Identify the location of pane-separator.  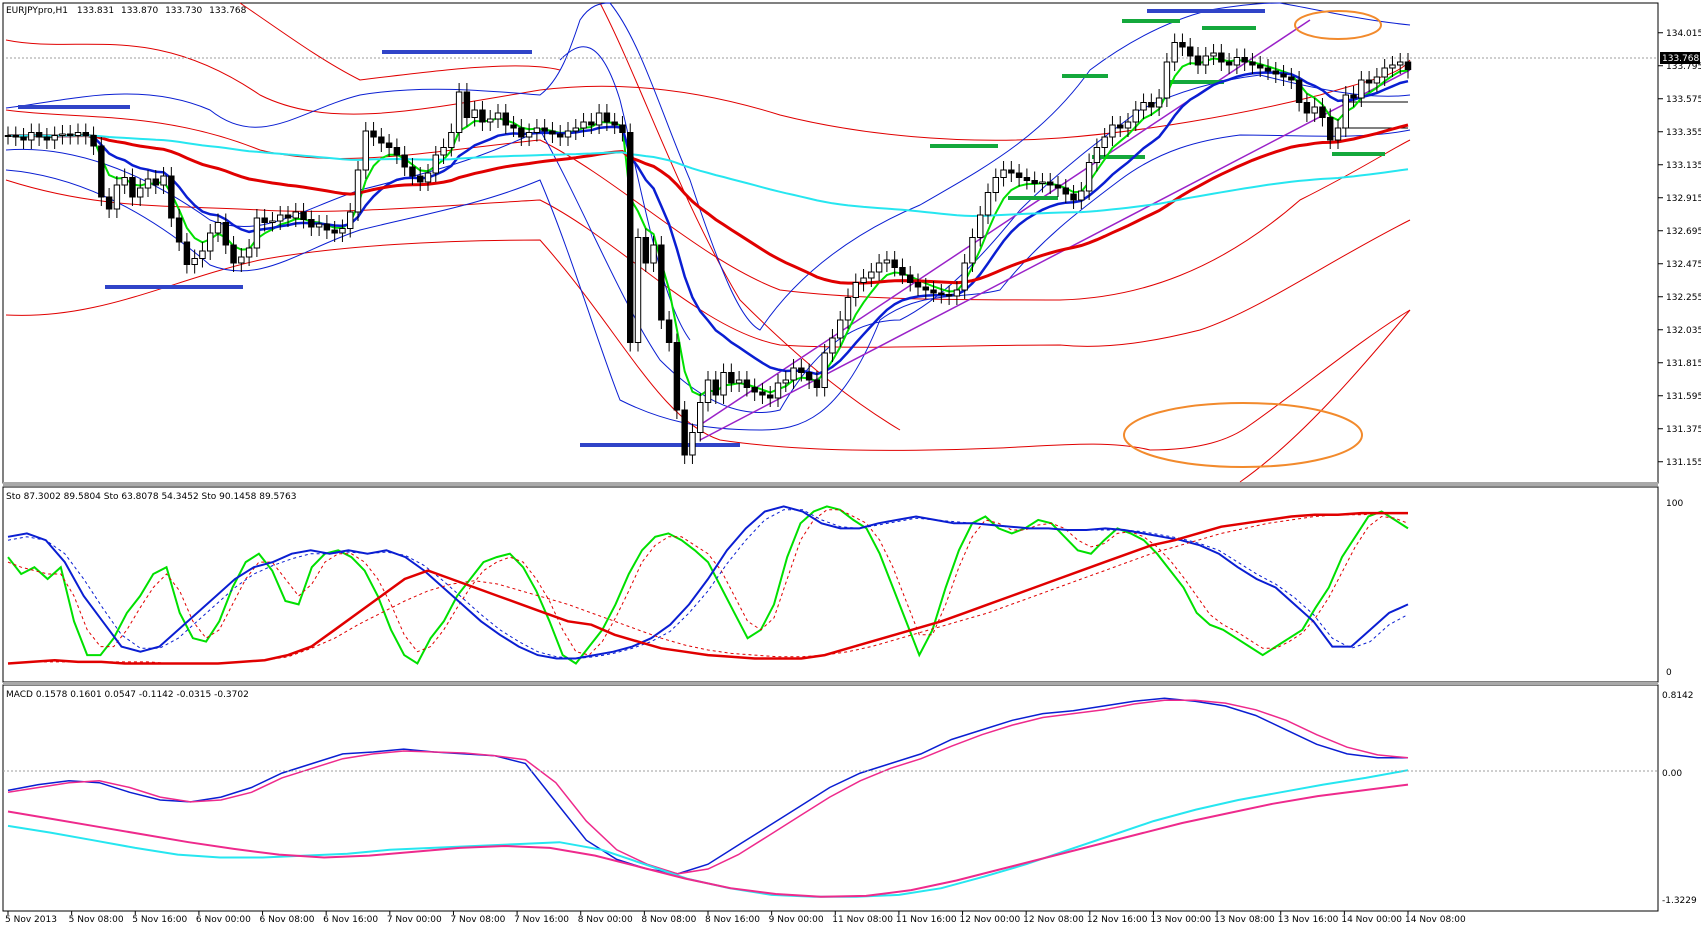
(830, 683).